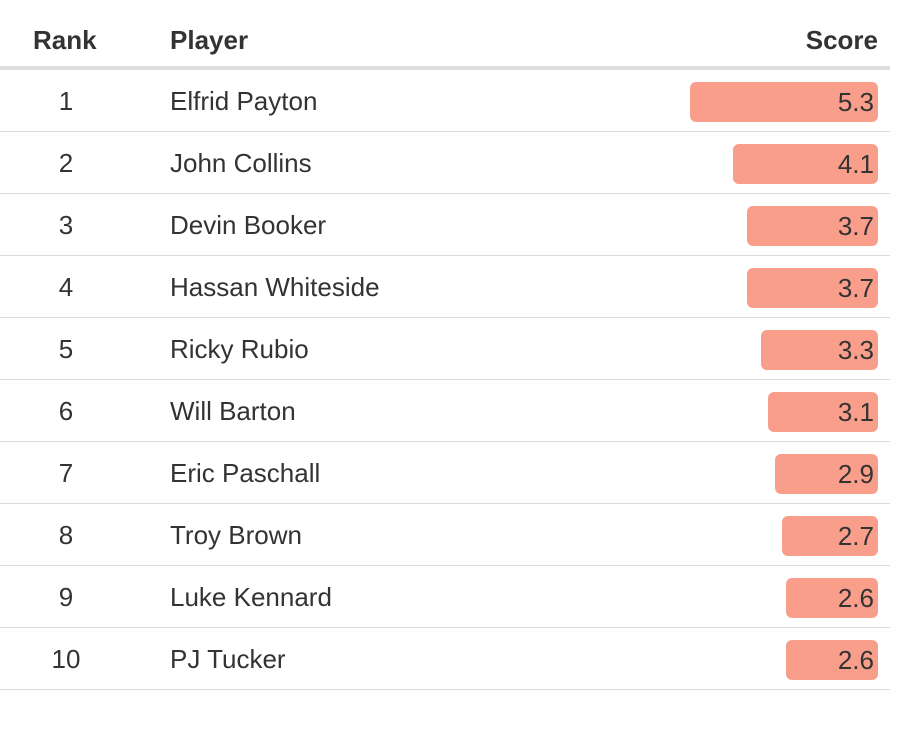 Image resolution: width=904 pixels, height=746 pixels. I want to click on score-label: 5.3, so click(855, 102).